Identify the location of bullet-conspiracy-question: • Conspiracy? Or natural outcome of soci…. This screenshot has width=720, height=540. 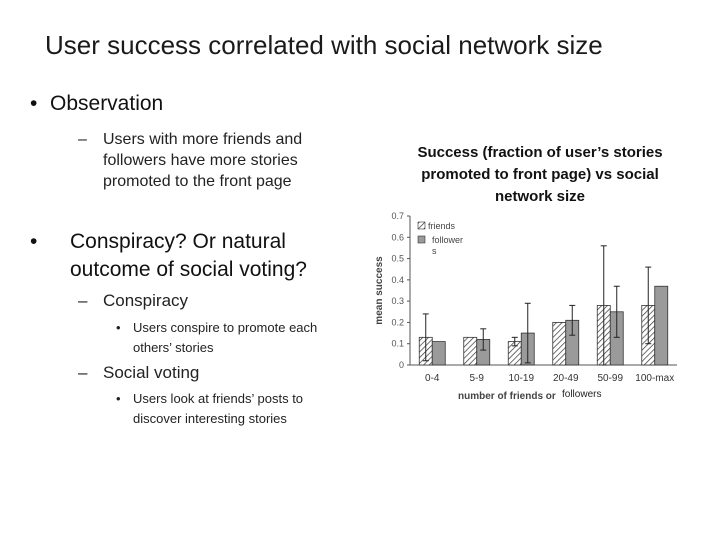
(195, 256).